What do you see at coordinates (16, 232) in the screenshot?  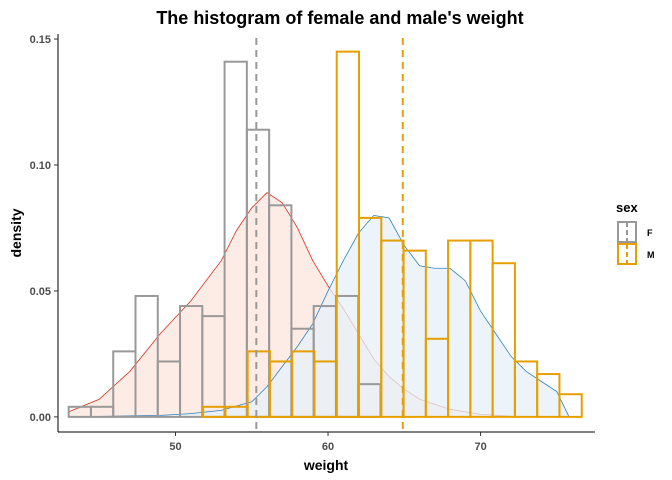 I see `y-axis-title: density` at bounding box center [16, 232].